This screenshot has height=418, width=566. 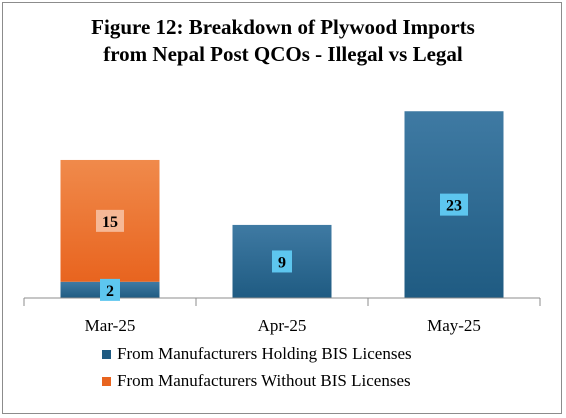 What do you see at coordinates (283, 54) in the screenshot?
I see `chart-title-line-2: from Nepal Post QCOs - Illegal vs Legal` at bounding box center [283, 54].